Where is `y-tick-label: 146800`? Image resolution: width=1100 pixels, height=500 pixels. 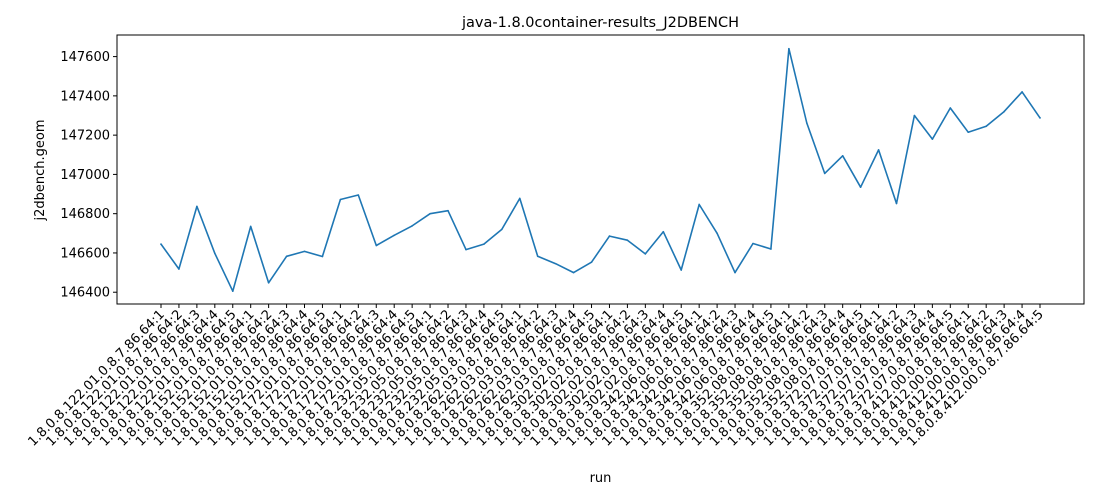 y-tick-label: 146800 is located at coordinates (85, 214).